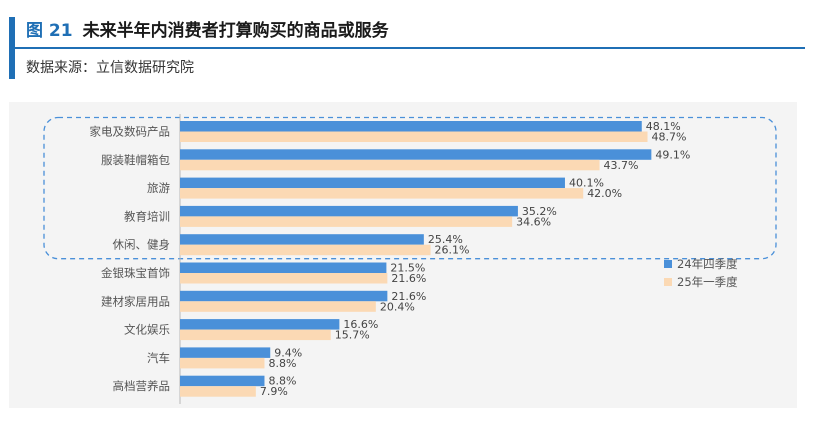 The width and height of the screenshot is (817, 430). What do you see at coordinates (360, 324) in the screenshot?
I see `data-label: 16.6%` at bounding box center [360, 324].